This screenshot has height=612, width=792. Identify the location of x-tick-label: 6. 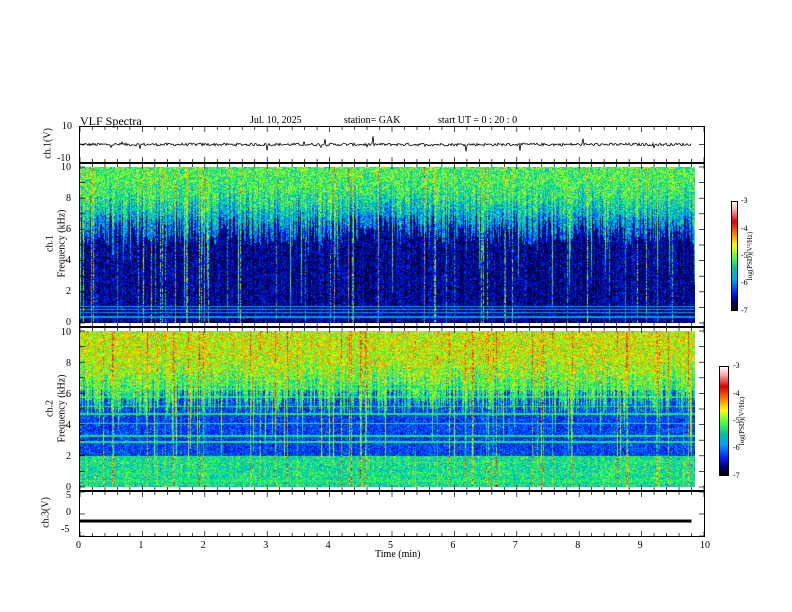
(453, 545).